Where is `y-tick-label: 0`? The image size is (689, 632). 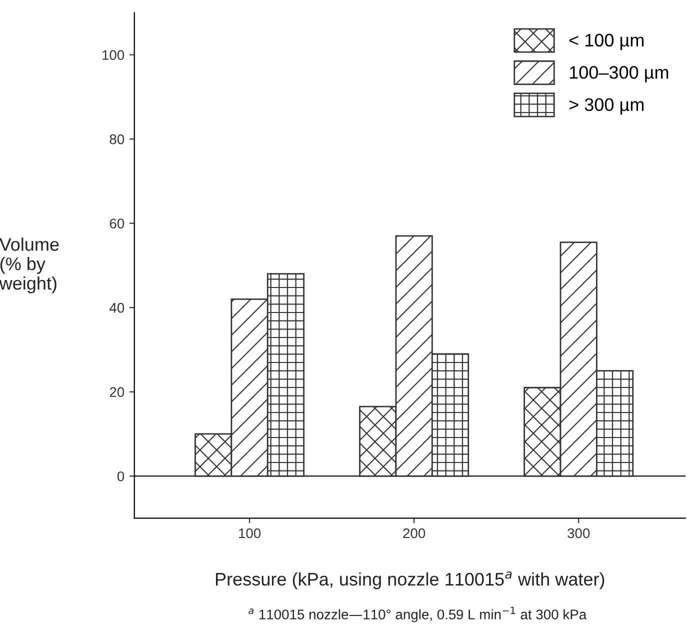 y-tick-label: 0 is located at coordinates (120, 476).